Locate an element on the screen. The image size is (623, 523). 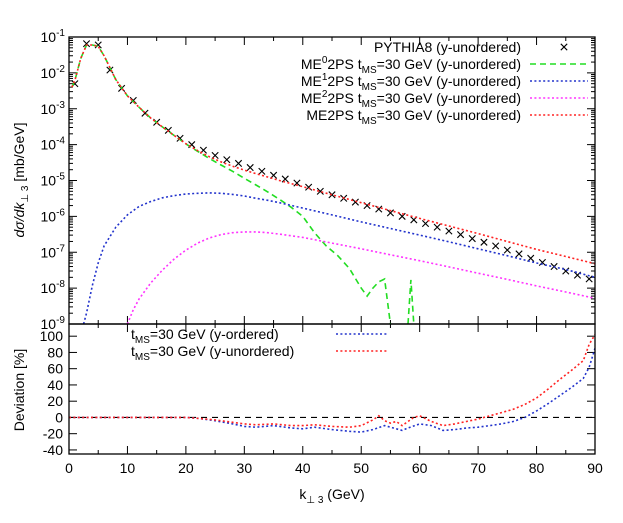
dev-y-tick-label: -40 is located at coordinates (53, 450).